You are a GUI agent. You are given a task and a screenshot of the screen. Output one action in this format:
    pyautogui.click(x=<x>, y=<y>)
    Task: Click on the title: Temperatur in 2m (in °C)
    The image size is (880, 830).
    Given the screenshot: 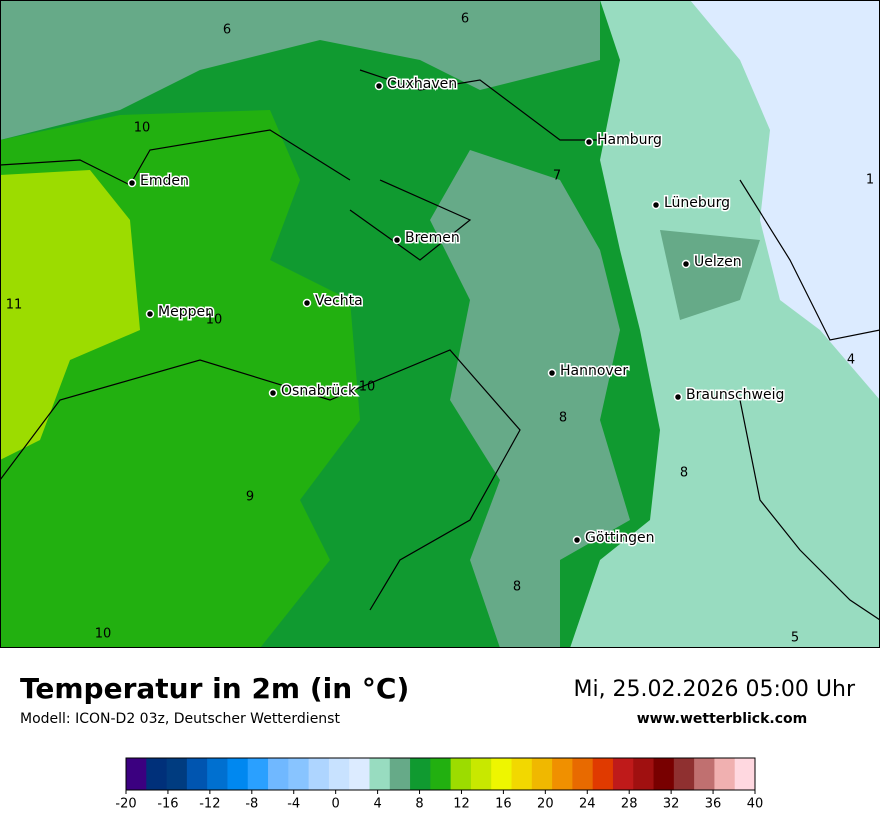 What is the action you would take?
    pyautogui.click(x=214, y=688)
    